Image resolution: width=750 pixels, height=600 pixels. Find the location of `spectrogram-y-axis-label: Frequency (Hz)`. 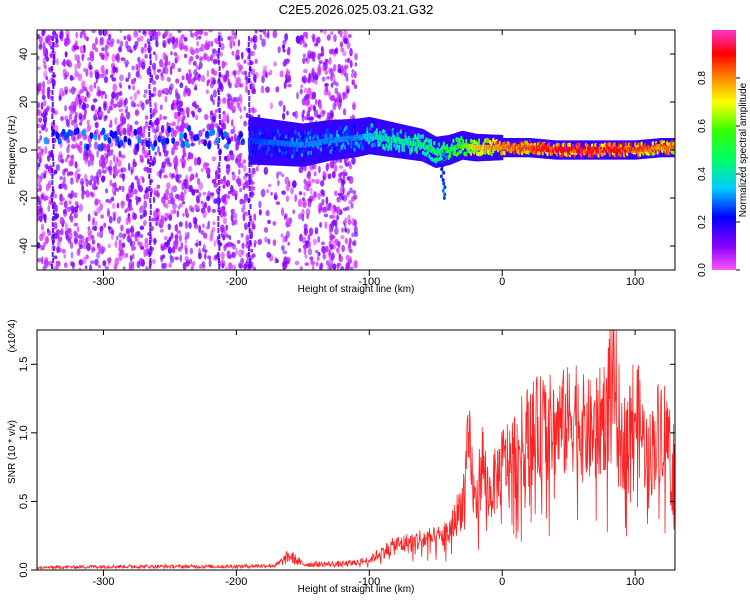

spectrogram-y-axis-label: Frequency (Hz) is located at coordinates (12, 150).